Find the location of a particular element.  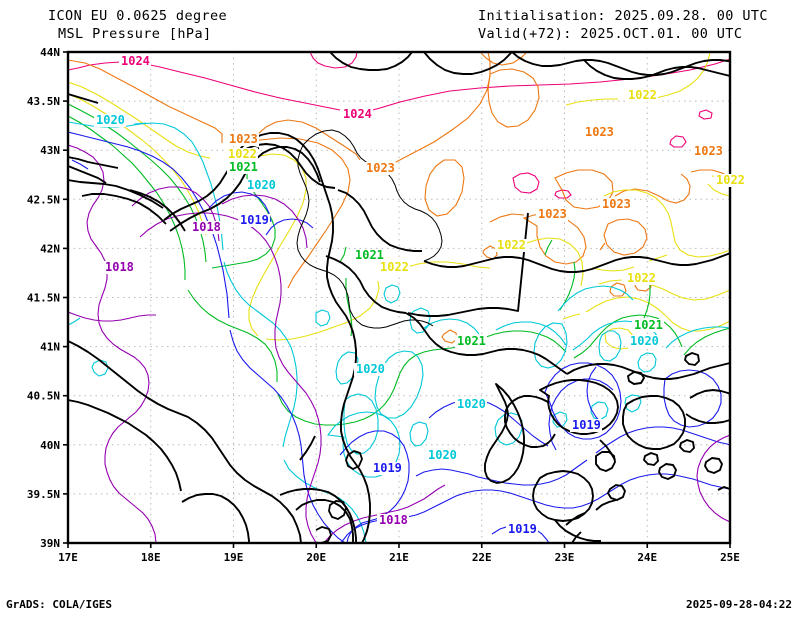

y-tick-label: 41.5N is located at coordinates (43, 298).